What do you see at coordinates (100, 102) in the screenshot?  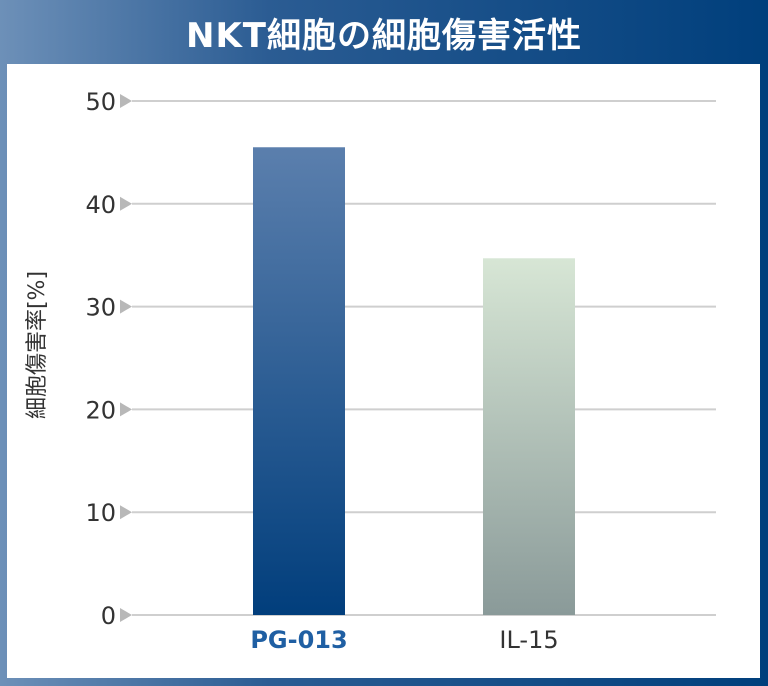 I see `y-tick-label-50: 50` at bounding box center [100, 102].